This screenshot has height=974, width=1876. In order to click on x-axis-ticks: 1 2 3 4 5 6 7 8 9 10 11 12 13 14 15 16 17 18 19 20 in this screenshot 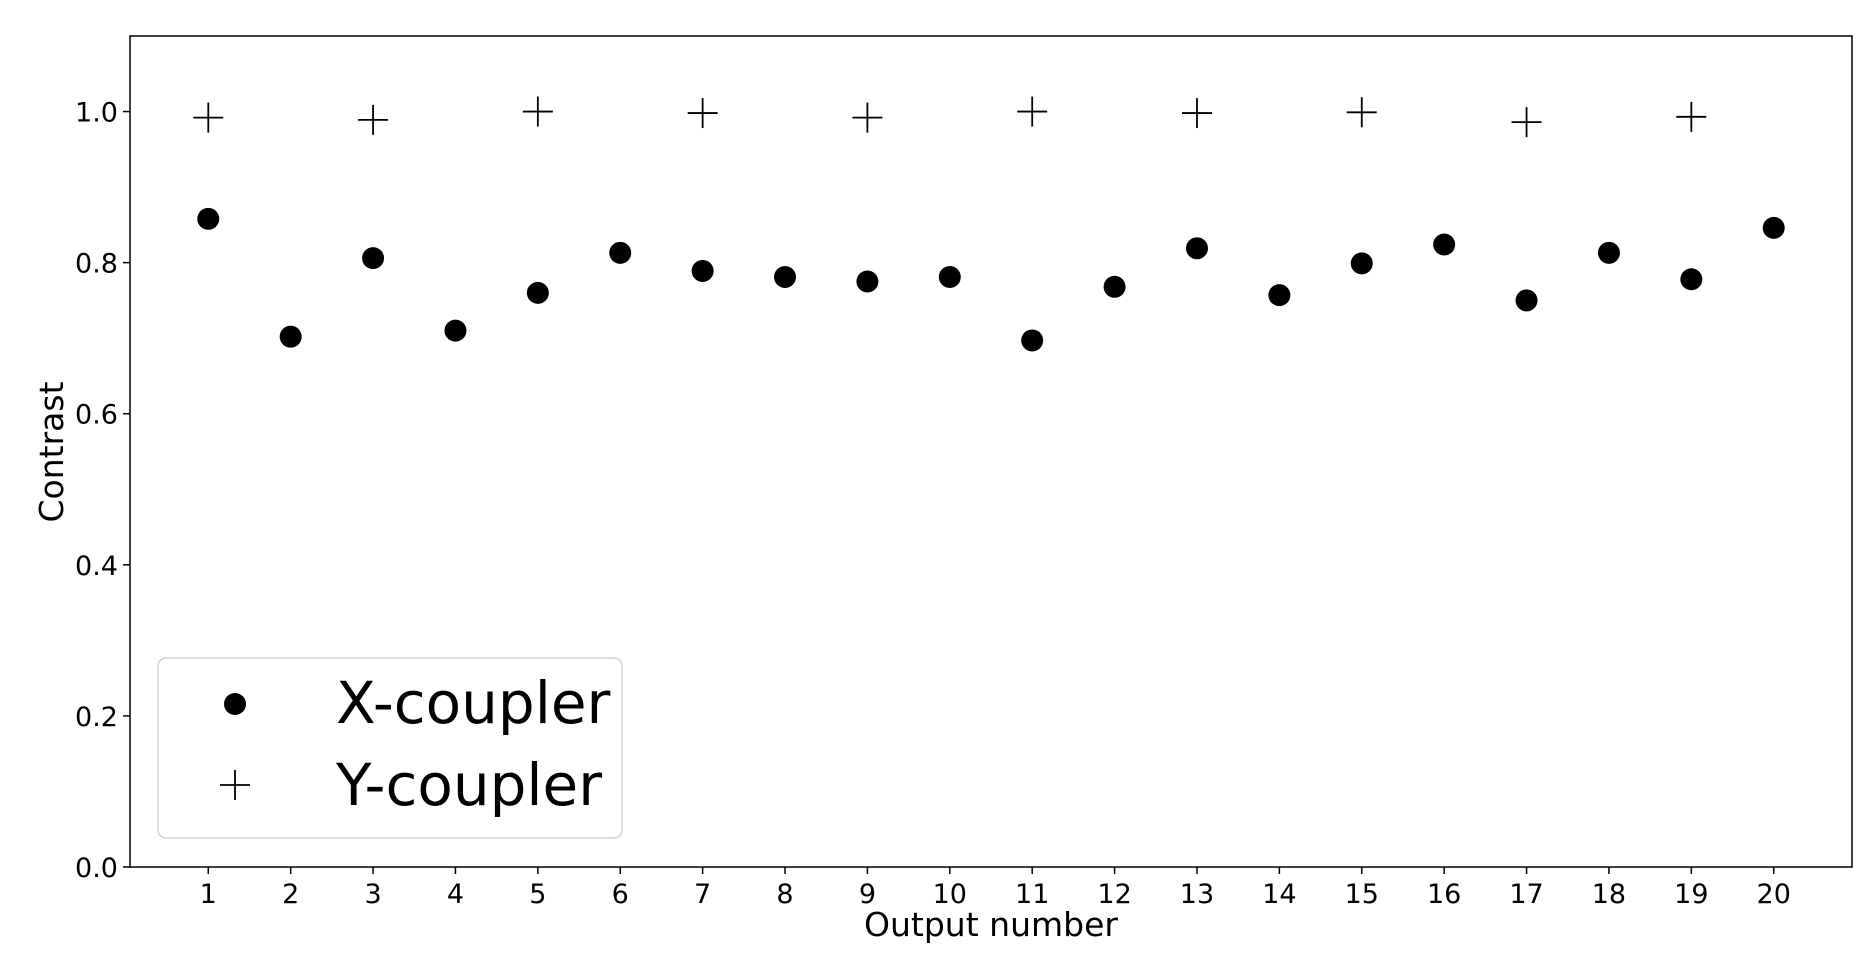, I will do `click(995, 888)`.